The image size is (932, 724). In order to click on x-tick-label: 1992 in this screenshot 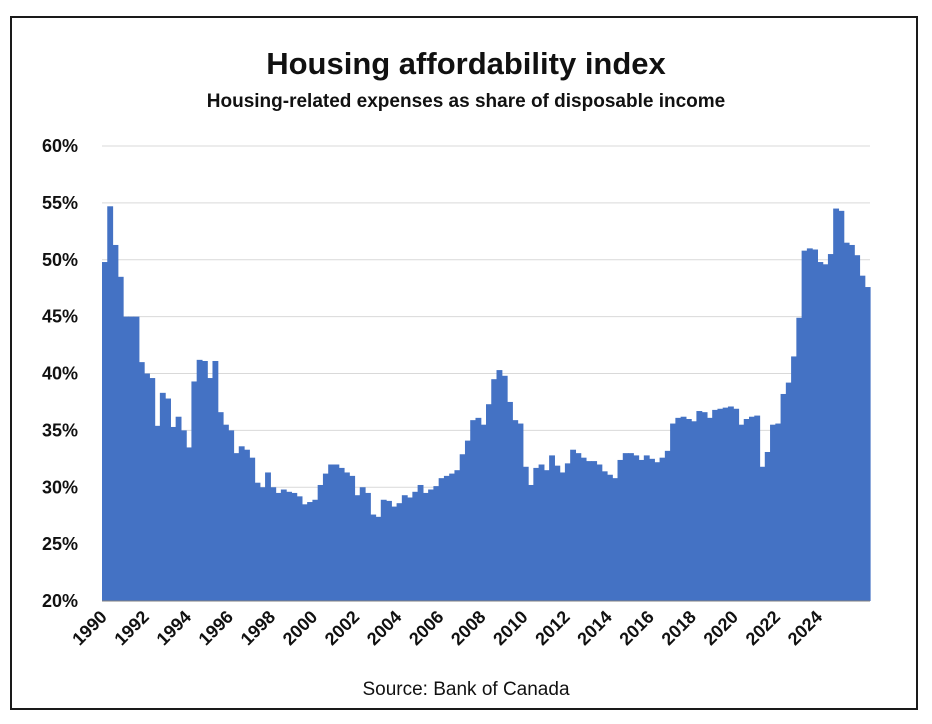, I will do `click(131, 628)`.